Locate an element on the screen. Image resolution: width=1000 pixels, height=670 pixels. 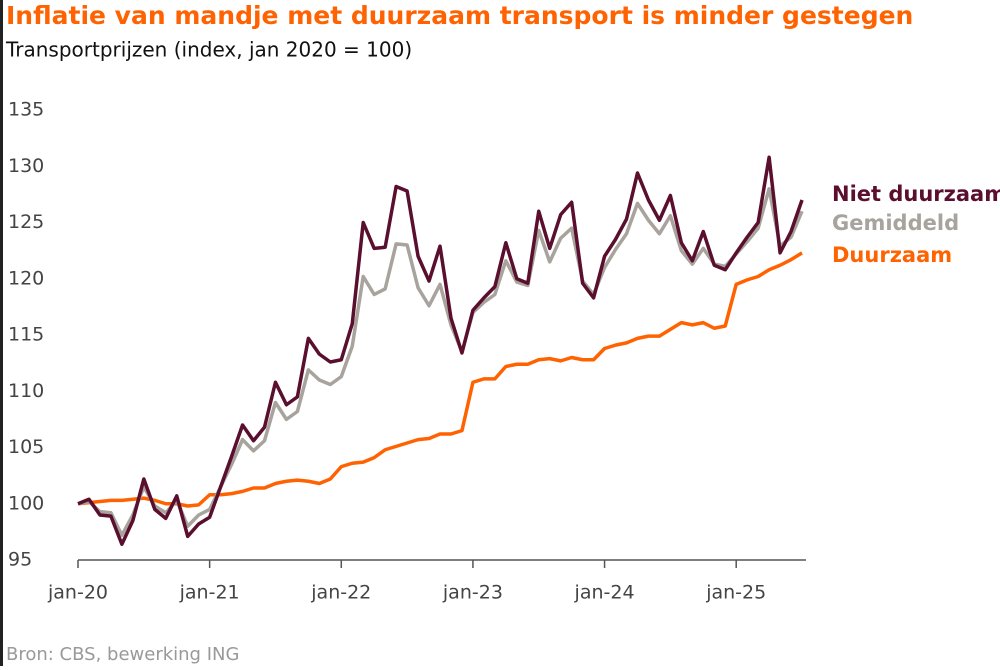
x-tick-label: jan-25 is located at coordinates (735, 593).